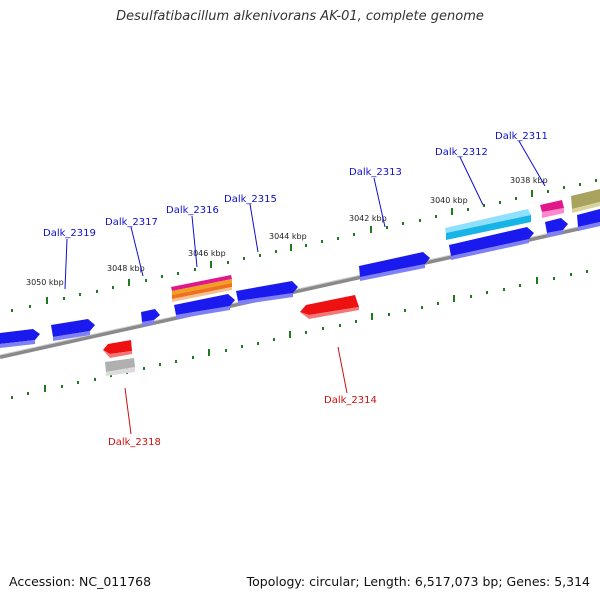 The height and width of the screenshot is (600, 600). Describe the element at coordinates (394, 266) in the screenshot. I see `gene-f` at that location.